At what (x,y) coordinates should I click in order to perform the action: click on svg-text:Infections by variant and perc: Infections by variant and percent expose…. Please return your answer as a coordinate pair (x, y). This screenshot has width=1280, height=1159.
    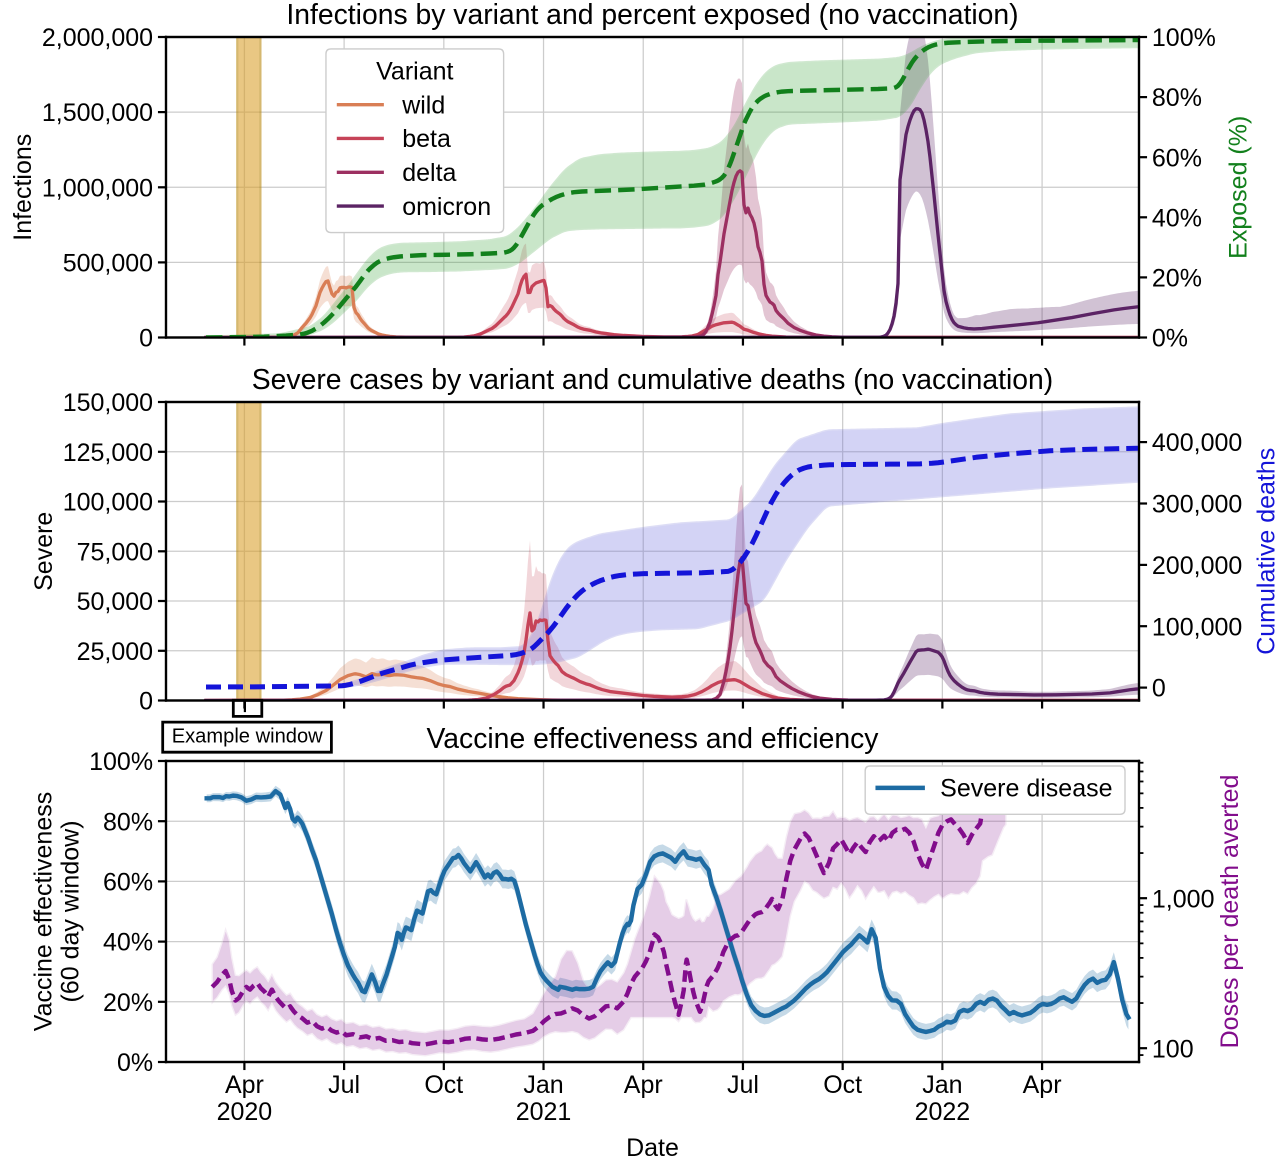
    Looking at the image, I should click on (652, 15).